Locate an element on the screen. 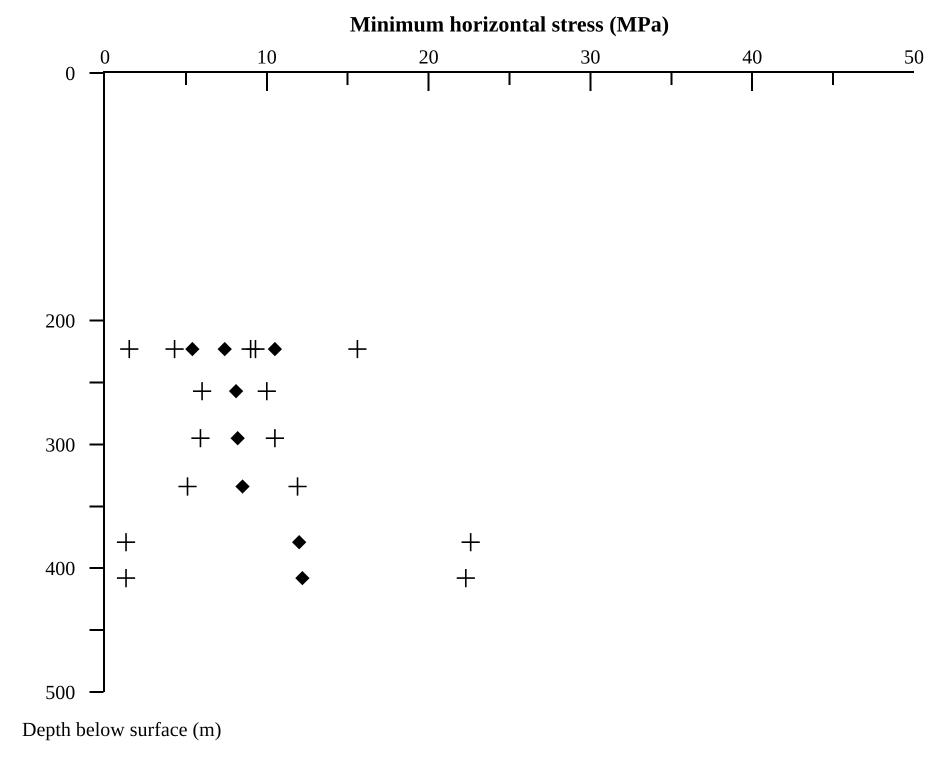 The height and width of the screenshot is (763, 936). y-tick-label: 500 is located at coordinates (60, 693).